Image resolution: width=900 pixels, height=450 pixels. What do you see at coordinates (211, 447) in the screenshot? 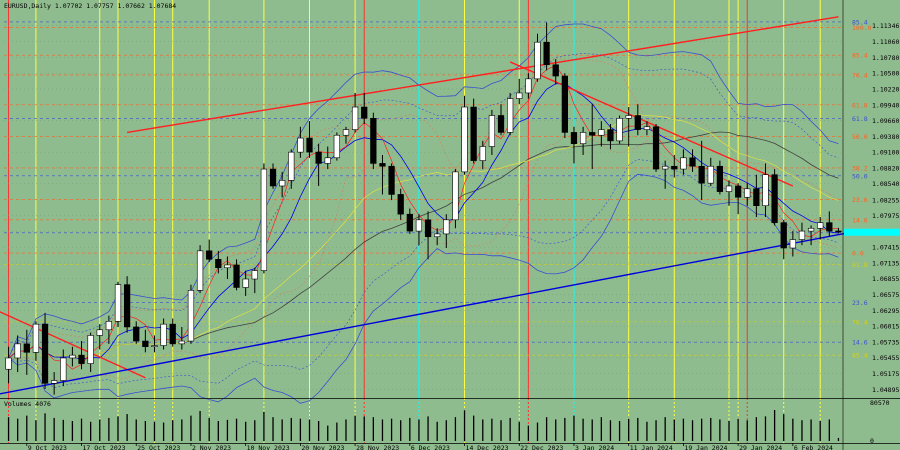
I see `time-tick-label: 2 Nov 2023` at bounding box center [211, 447].